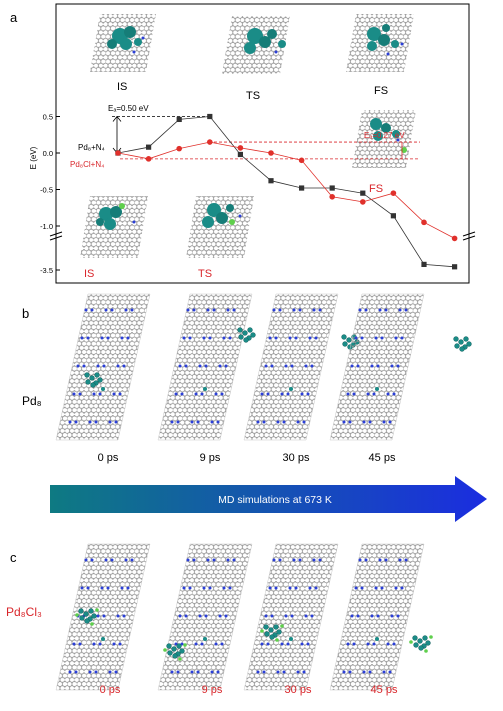 This screenshot has height=711, width=503. What do you see at coordinates (103, 367) in the screenshot?
I see `lattice-snapshot` at bounding box center [103, 367].